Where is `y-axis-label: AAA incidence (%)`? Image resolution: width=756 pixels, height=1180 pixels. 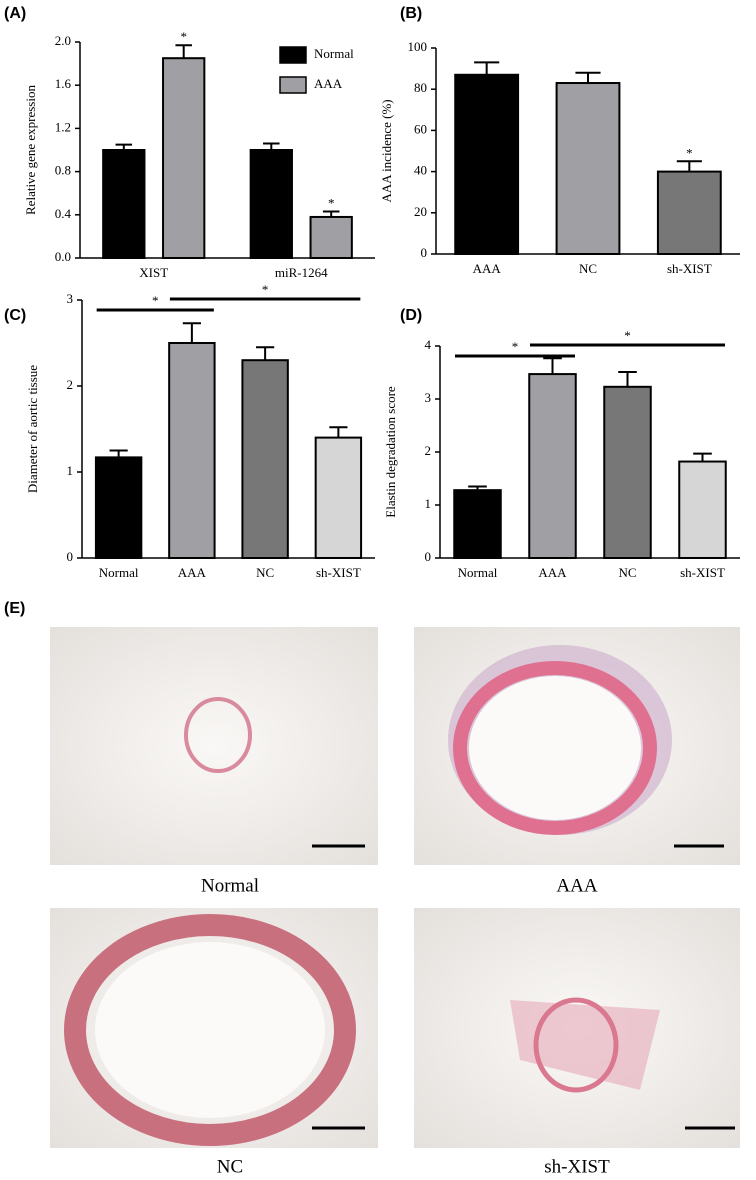
y-axis-label: AAA incidence (%) is located at coordinates (386, 150).